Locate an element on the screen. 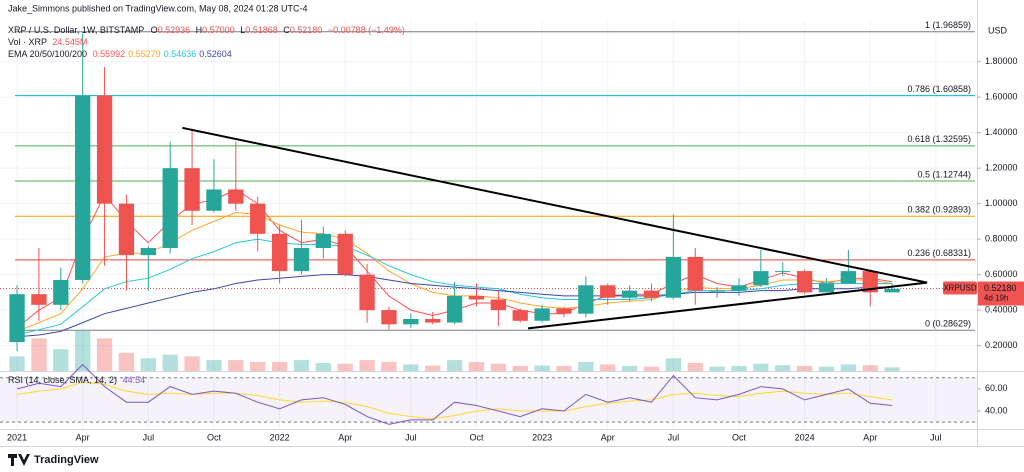 The image size is (1024, 472). ohlc-value: 0.52180 is located at coordinates (306, 30).